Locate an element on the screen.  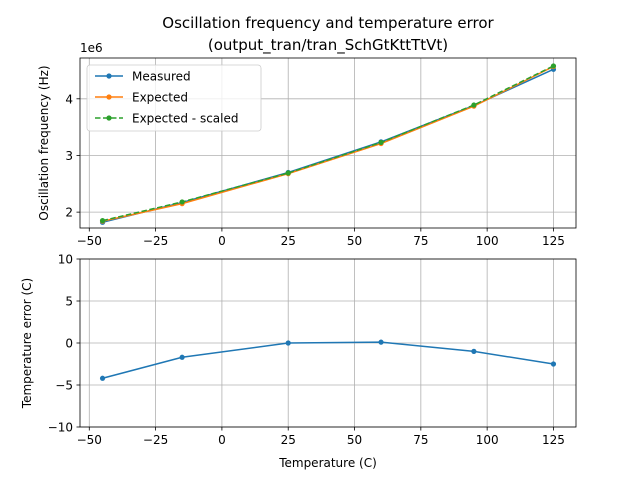
legend-box is located at coordinates (174, 98).